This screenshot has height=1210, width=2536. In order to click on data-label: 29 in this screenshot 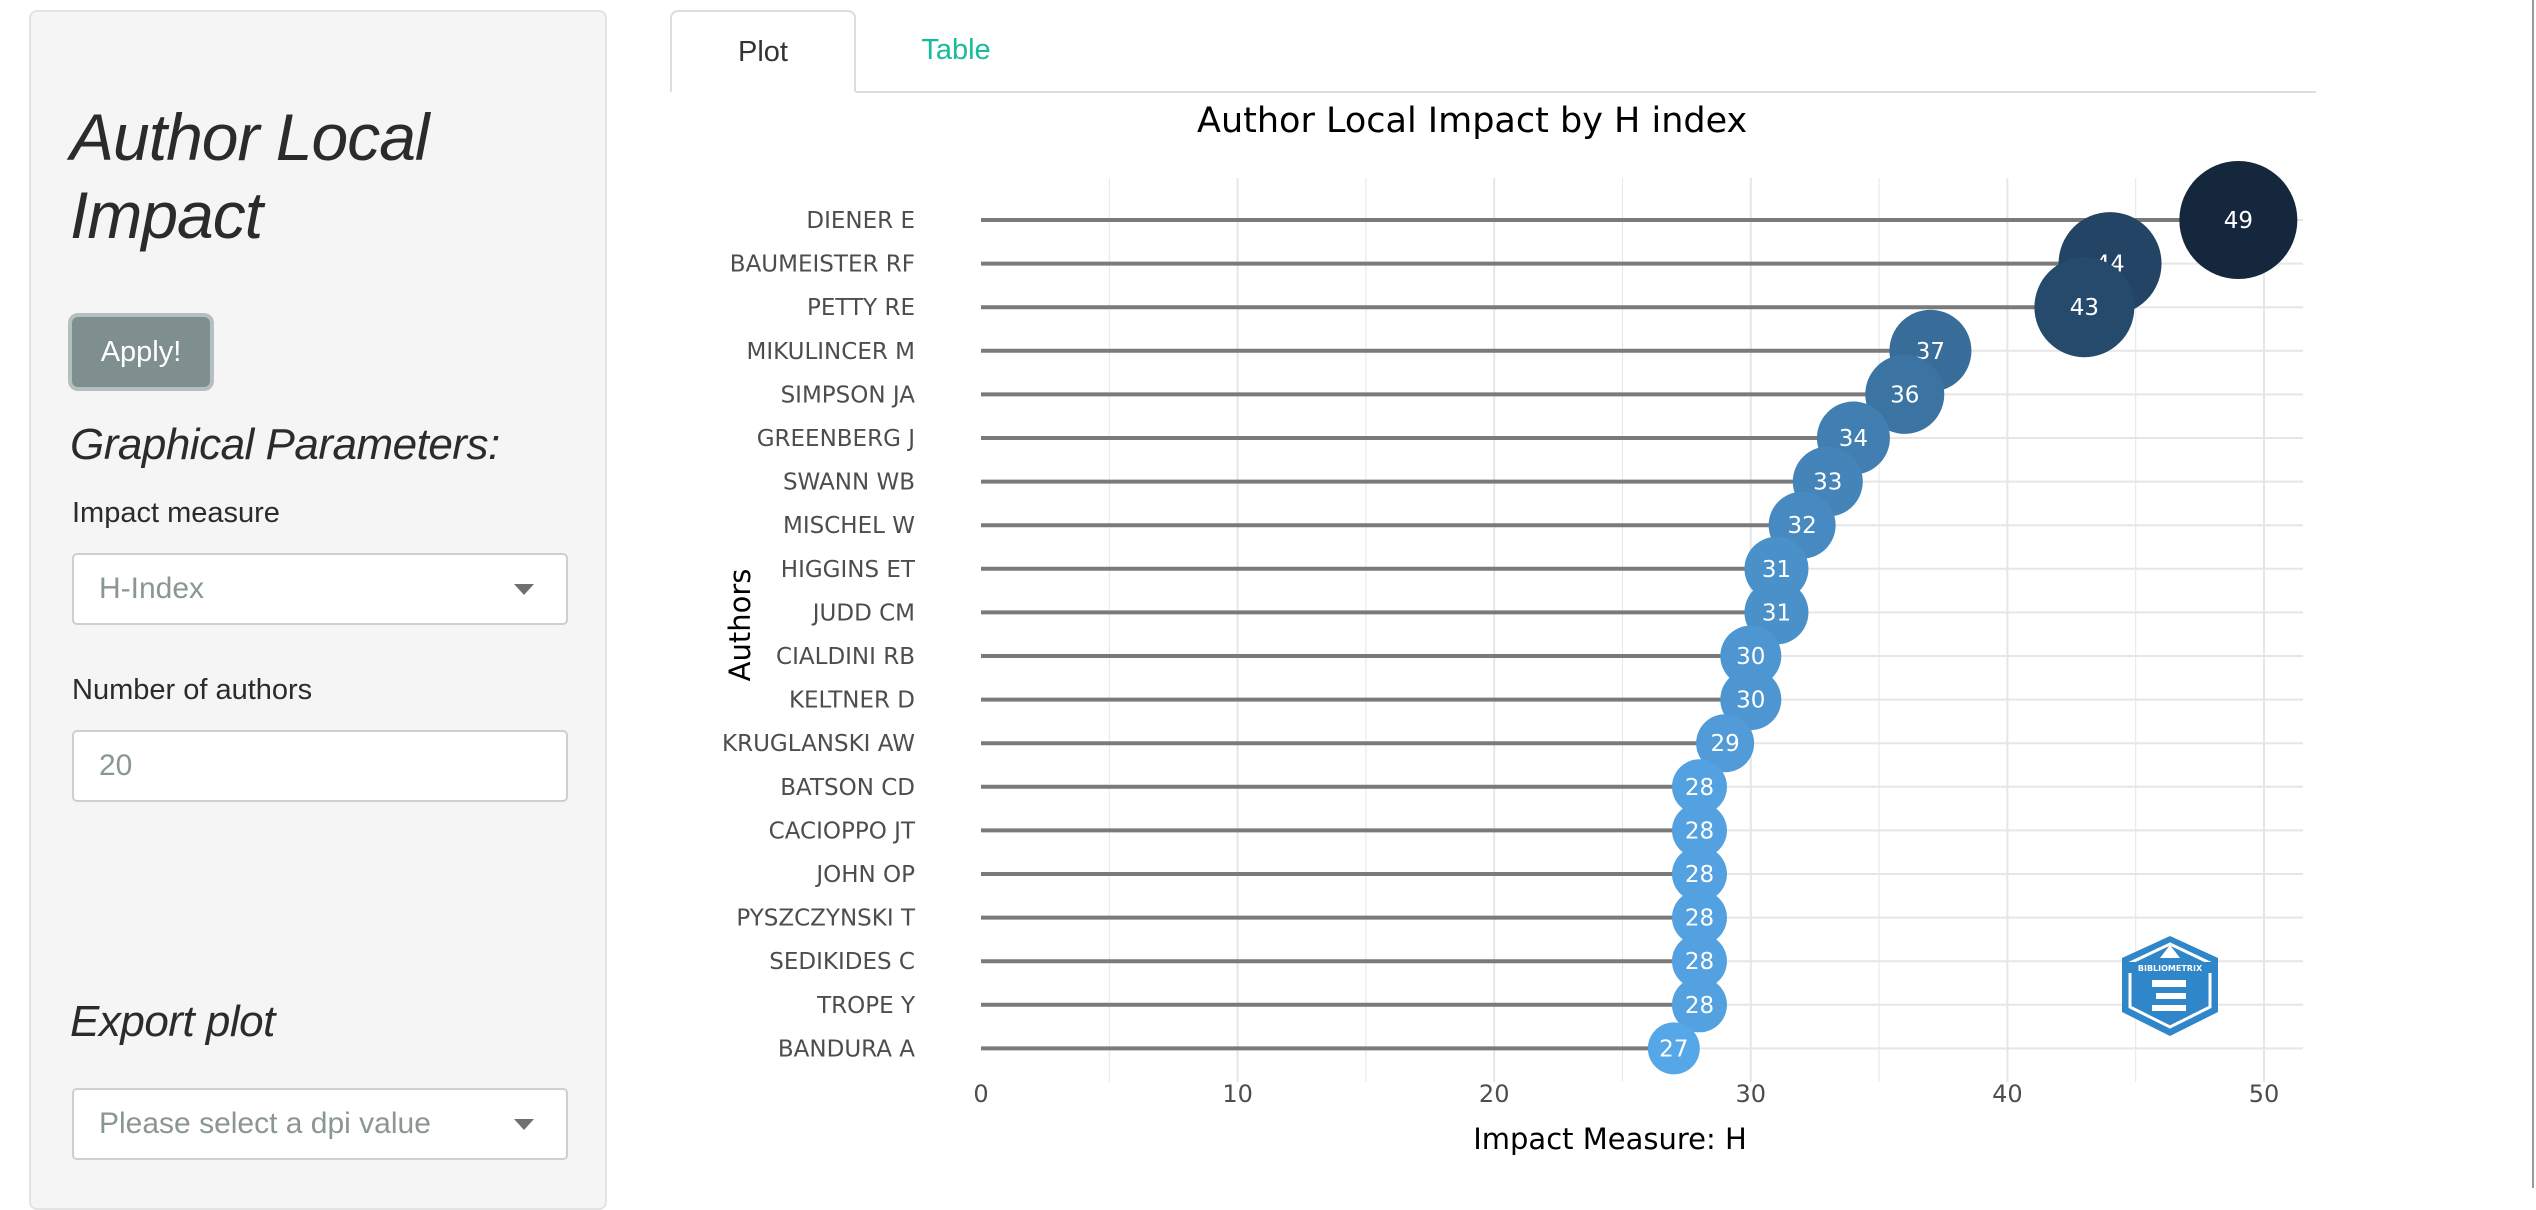, I will do `click(1724, 744)`.